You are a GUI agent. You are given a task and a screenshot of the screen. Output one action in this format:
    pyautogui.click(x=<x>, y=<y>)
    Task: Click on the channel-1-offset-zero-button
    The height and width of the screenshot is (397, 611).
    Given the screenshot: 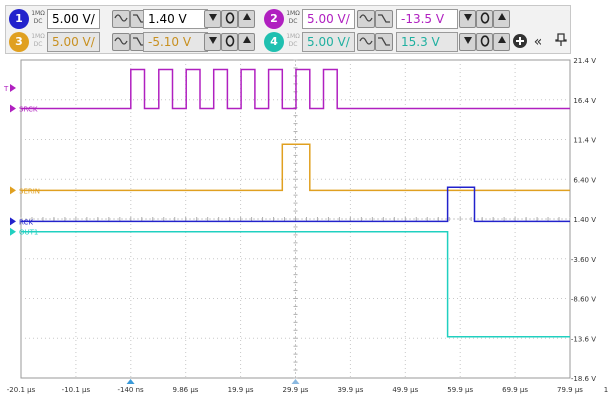 What is the action you would take?
    pyautogui.click(x=229, y=19)
    